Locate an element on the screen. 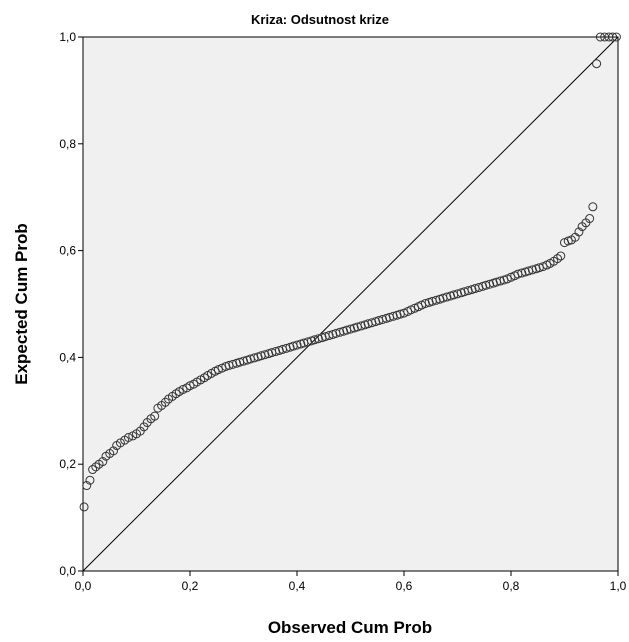  y-tick-label: 0,2 is located at coordinates (67, 464).